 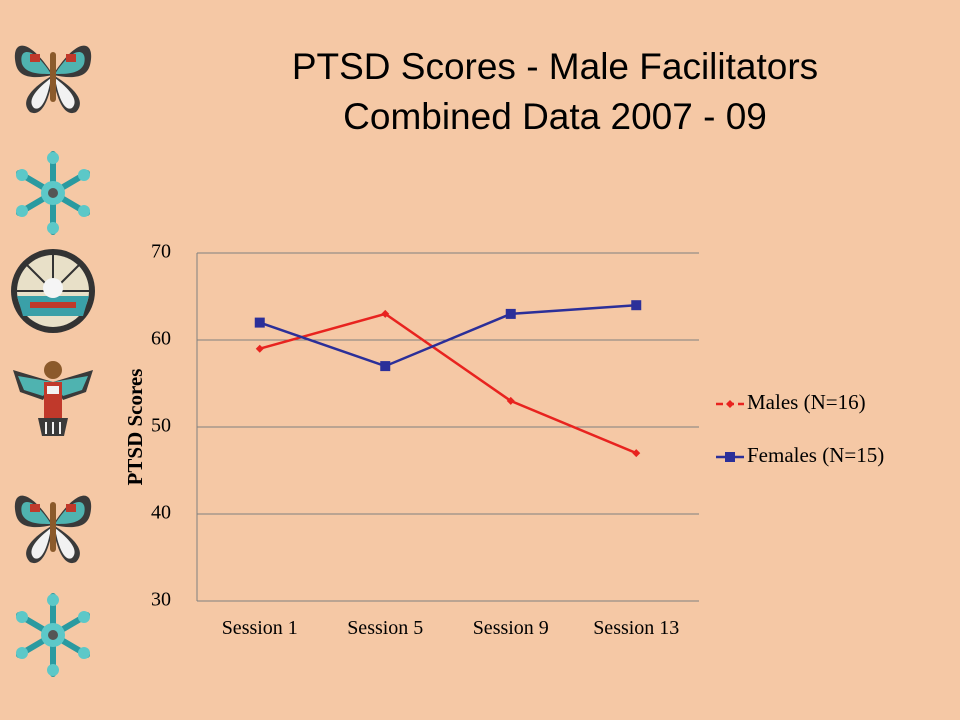 I want to click on y-tick-label: 50, so click(x=161, y=426).